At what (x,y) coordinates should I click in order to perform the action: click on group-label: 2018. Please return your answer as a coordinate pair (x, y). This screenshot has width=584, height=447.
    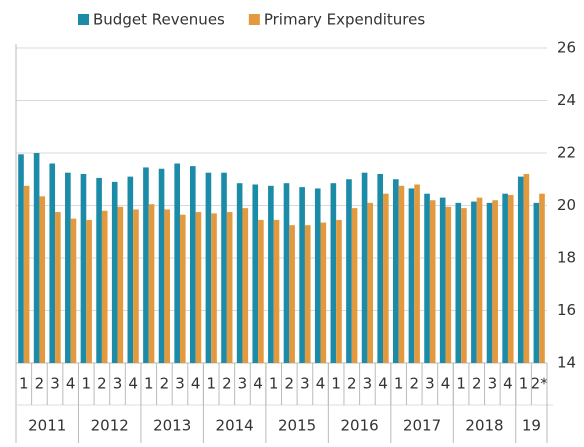
    Looking at the image, I should click on (484, 426).